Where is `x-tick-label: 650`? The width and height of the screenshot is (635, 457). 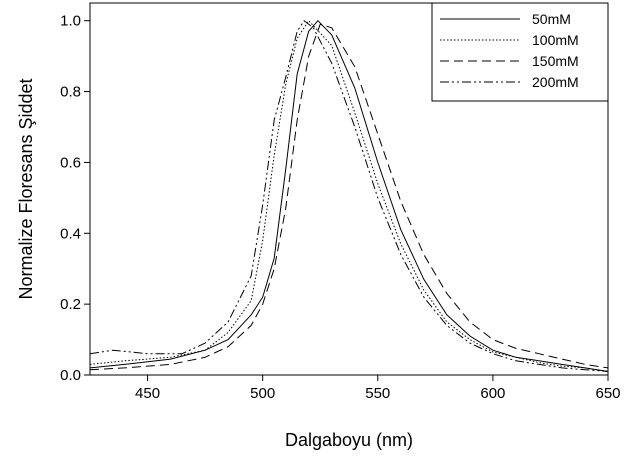
x-tick-label: 650 is located at coordinates (607, 393).